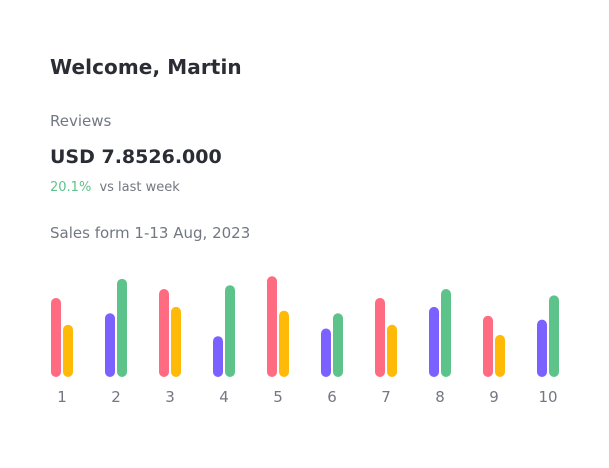 Image resolution: width=609 pixels, height=468 pixels. Describe the element at coordinates (278, 397) in the screenshot. I see `x-tick-label: 5` at that location.